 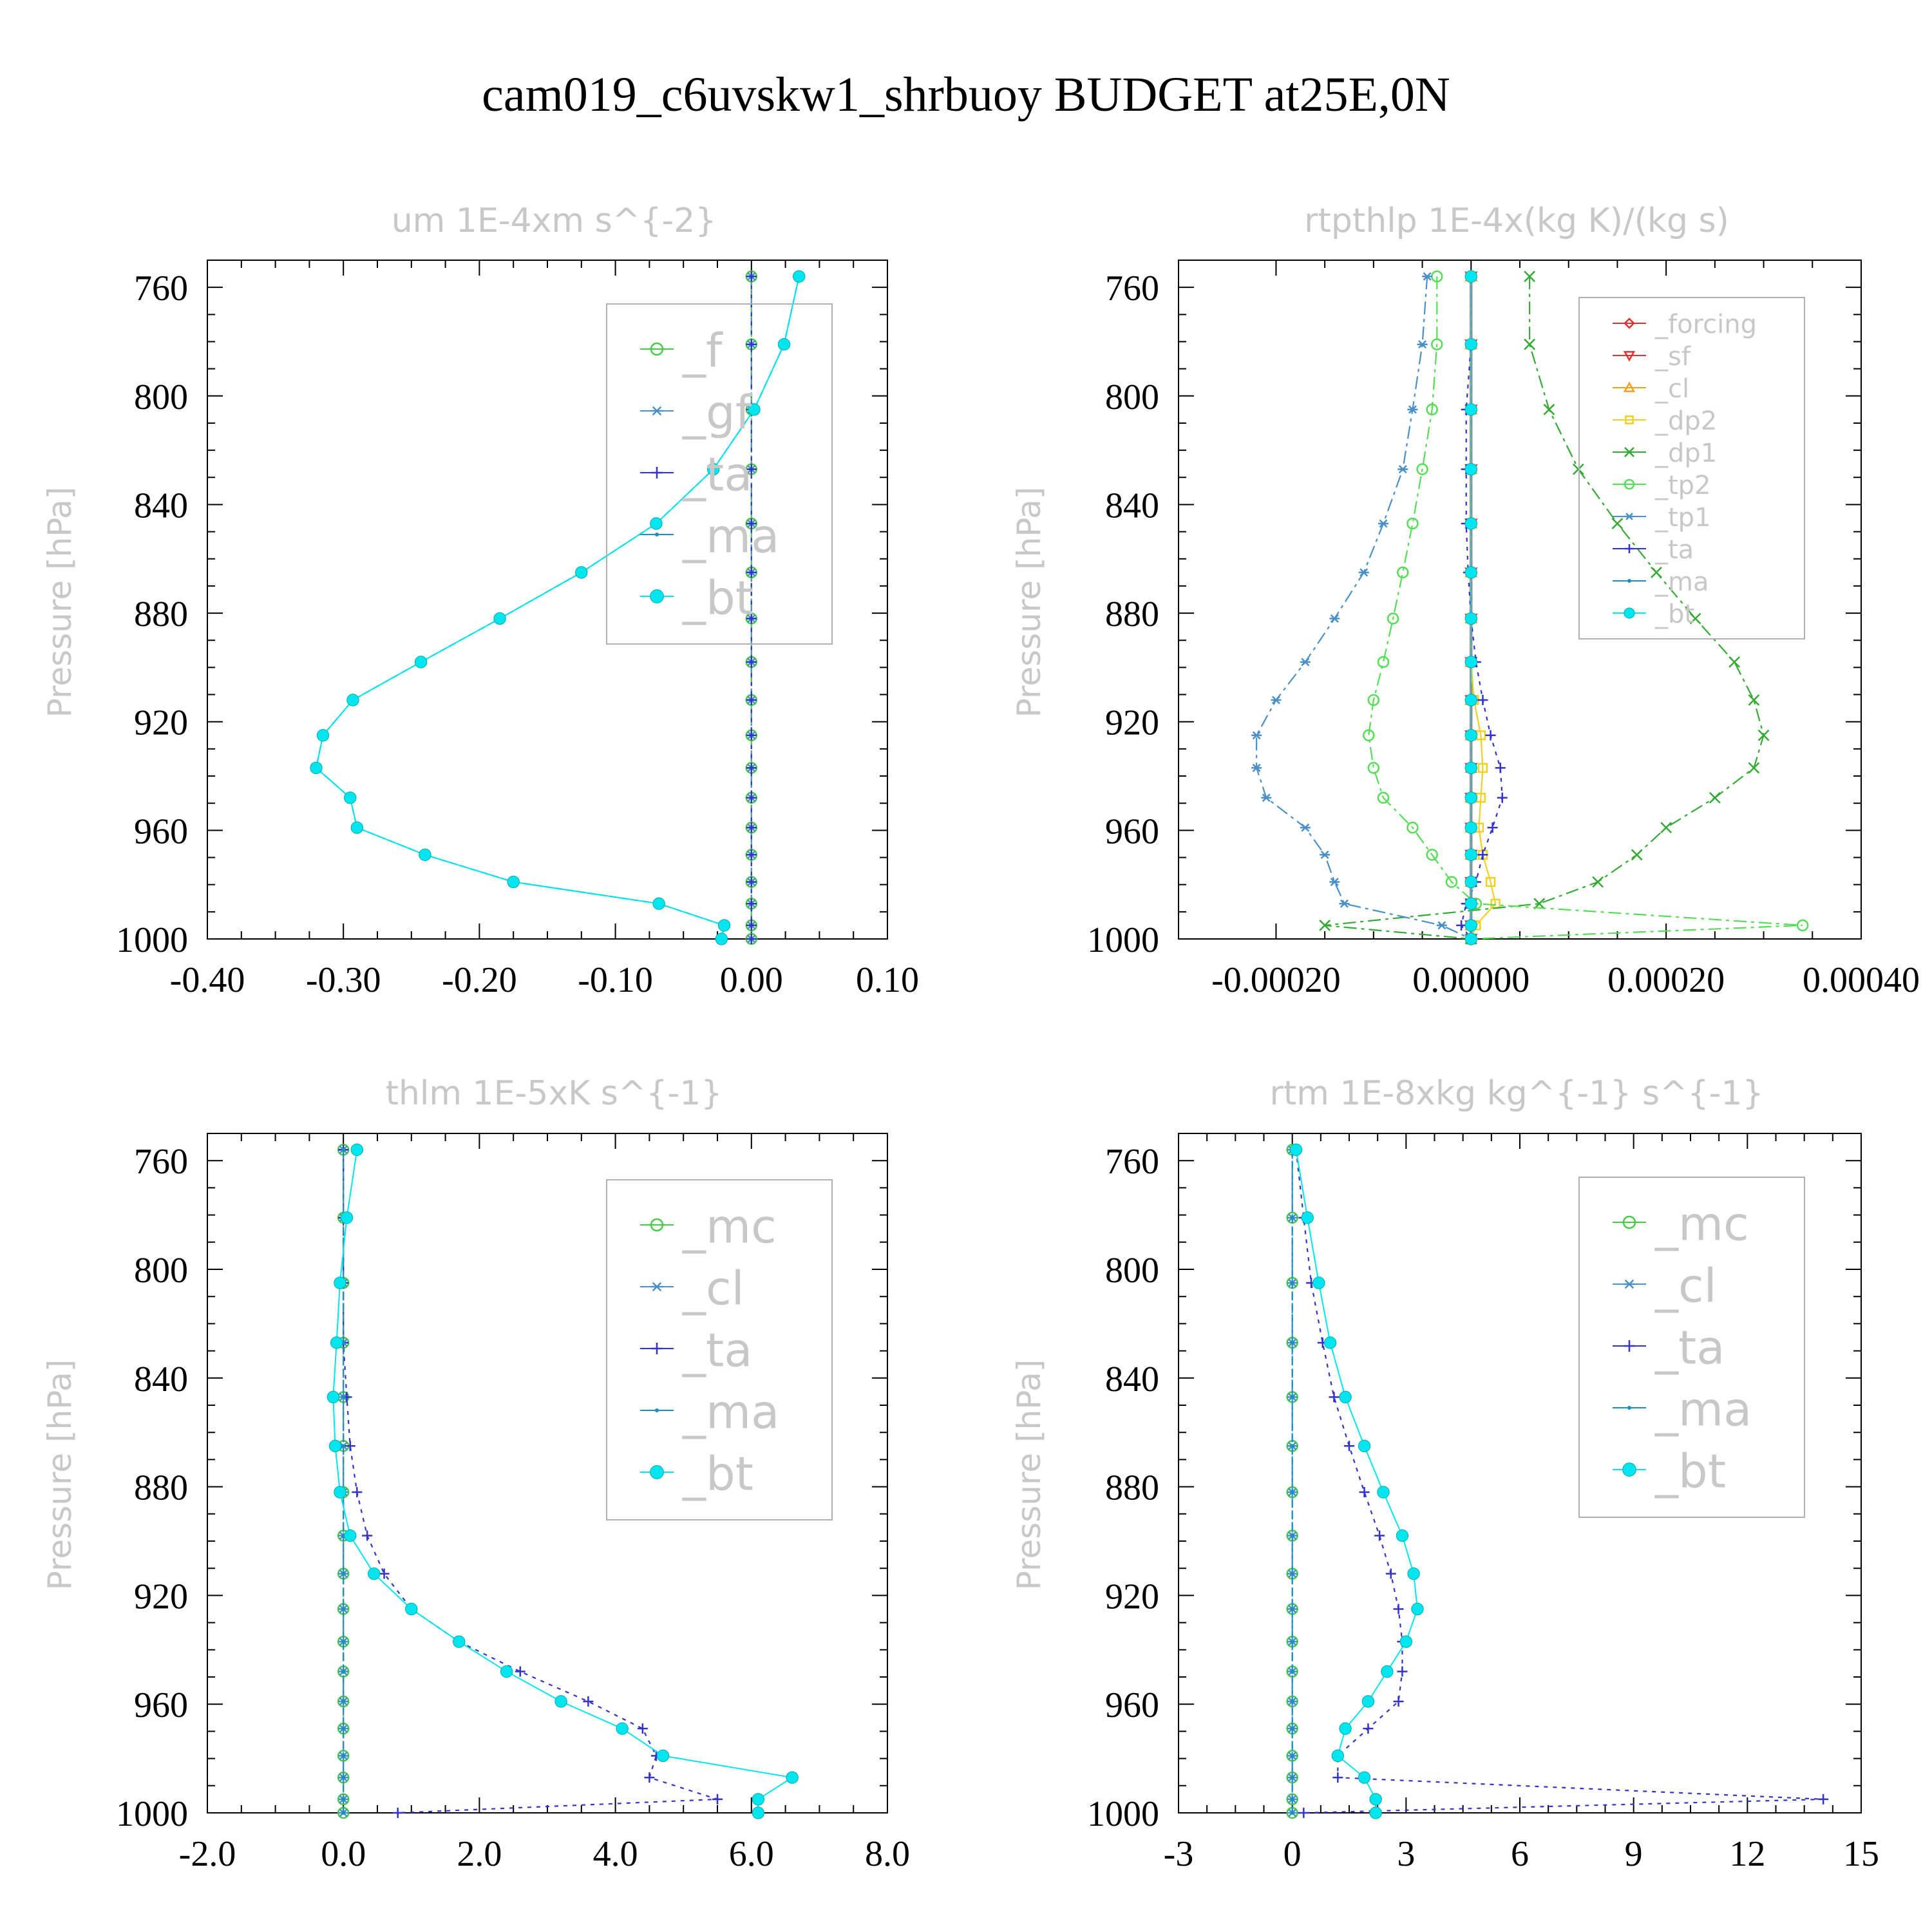 What do you see at coordinates (702, 350) in the screenshot?
I see `legend-label: _f` at bounding box center [702, 350].